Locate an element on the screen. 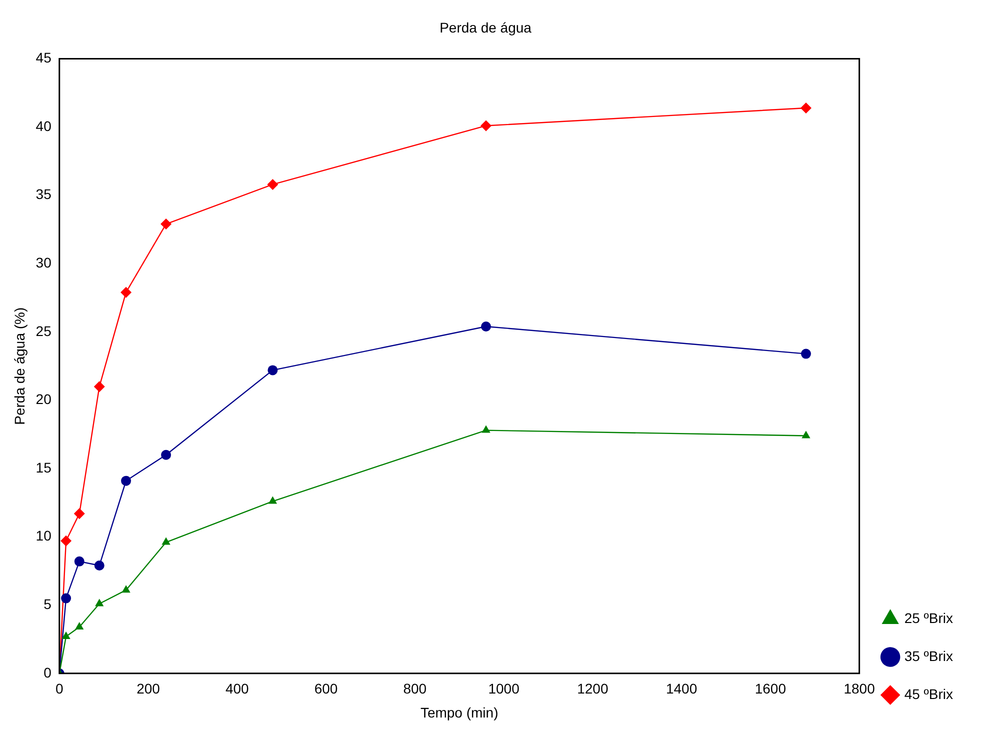 This screenshot has height=734, width=981. x-tick-label: 800 is located at coordinates (415, 688).